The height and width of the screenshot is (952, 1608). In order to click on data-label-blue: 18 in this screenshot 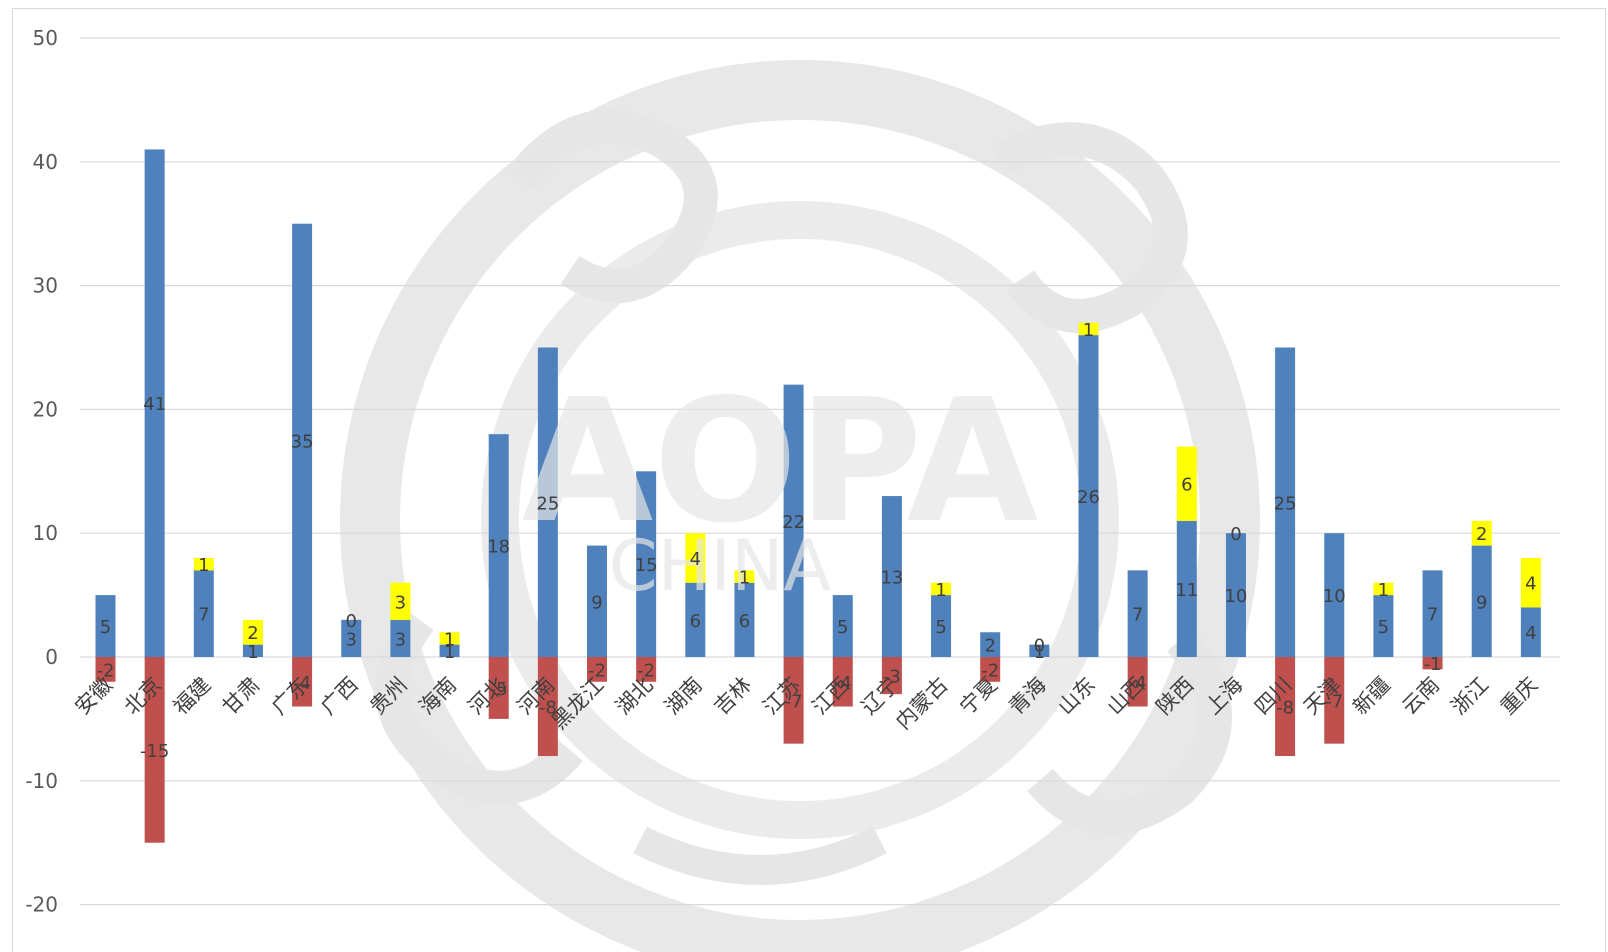, I will do `click(498, 547)`.